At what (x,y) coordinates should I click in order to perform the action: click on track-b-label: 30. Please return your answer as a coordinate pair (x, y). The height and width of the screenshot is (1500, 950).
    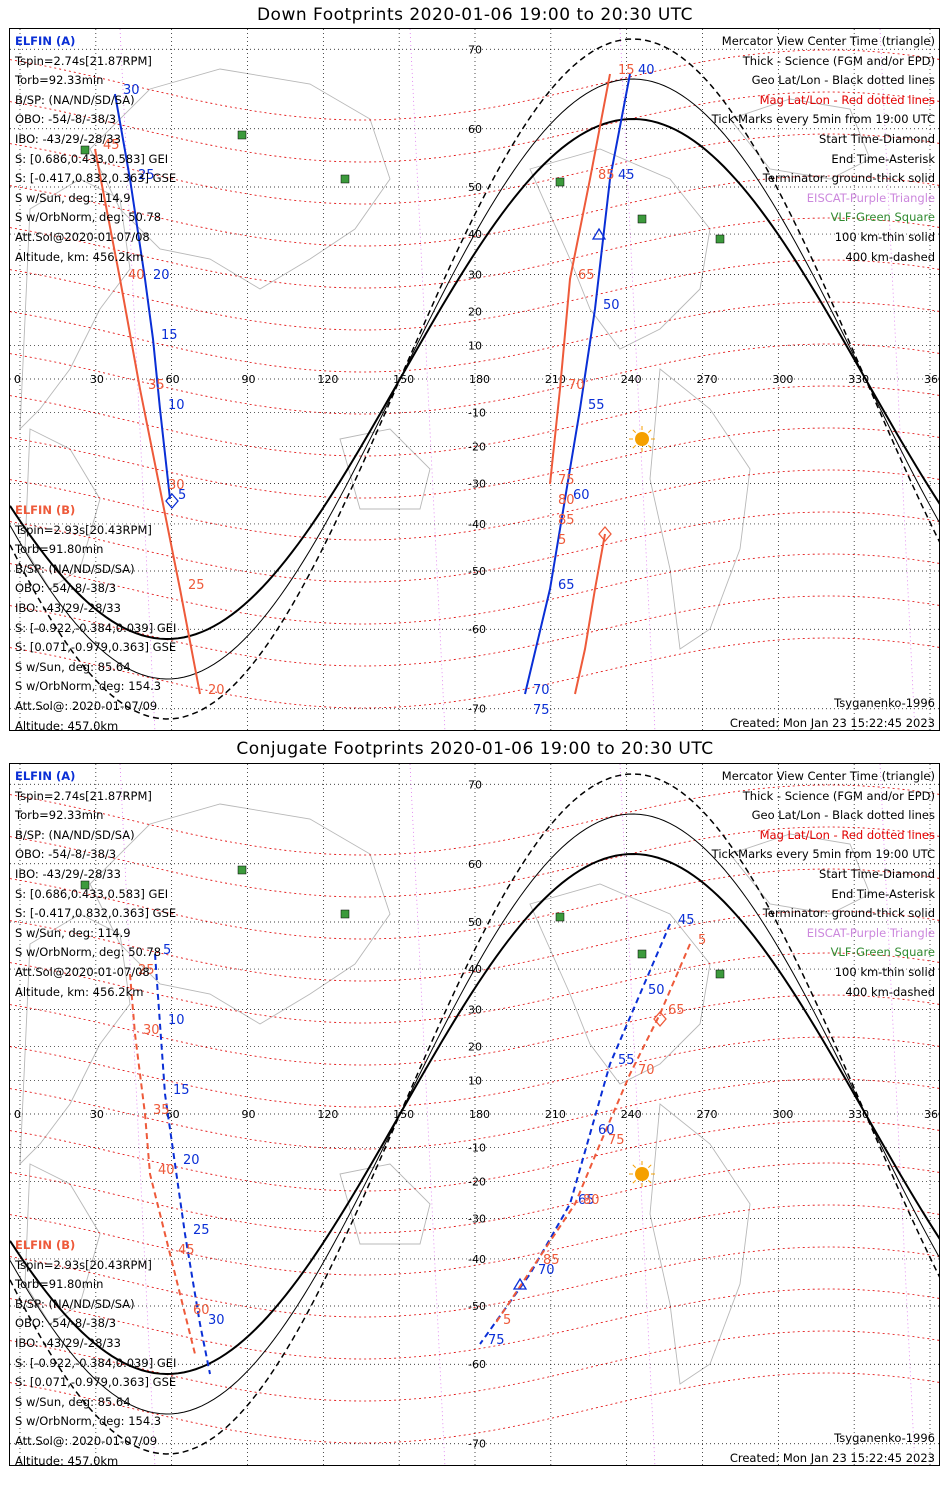
    Looking at the image, I should click on (151, 1030).